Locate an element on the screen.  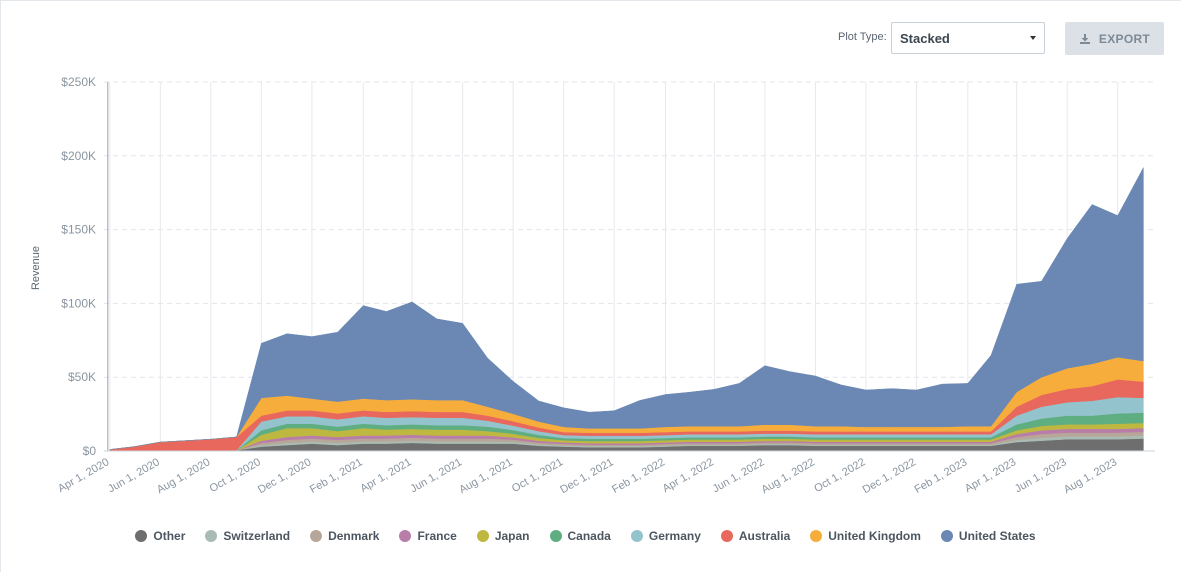
panel-left-border is located at coordinates (0, 286).